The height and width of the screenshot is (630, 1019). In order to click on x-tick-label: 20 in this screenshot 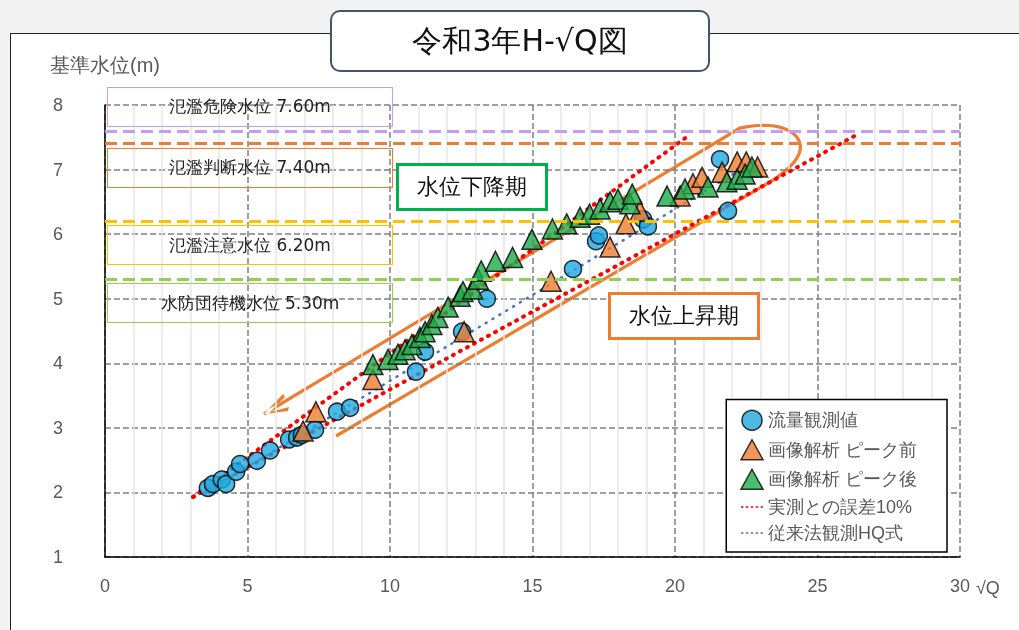, I will do `click(675, 586)`.